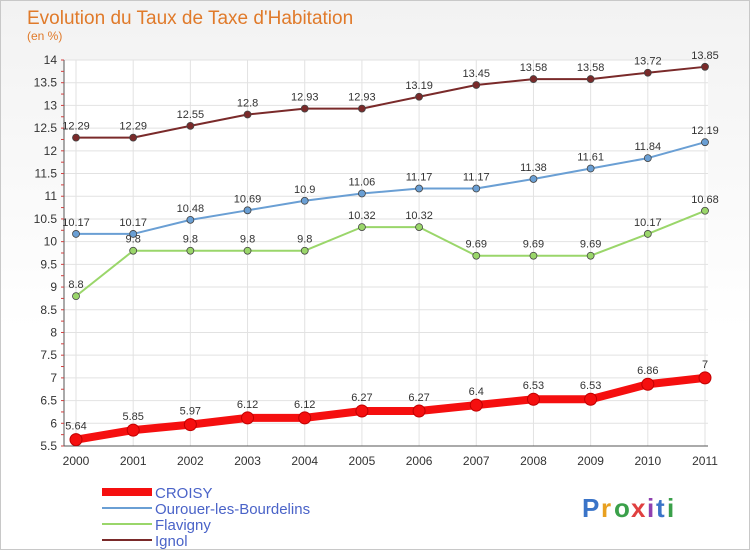 Image resolution: width=750 pixels, height=550 pixels. What do you see at coordinates (191, 115) in the screenshot?
I see `data-label: 12.55` at bounding box center [191, 115].